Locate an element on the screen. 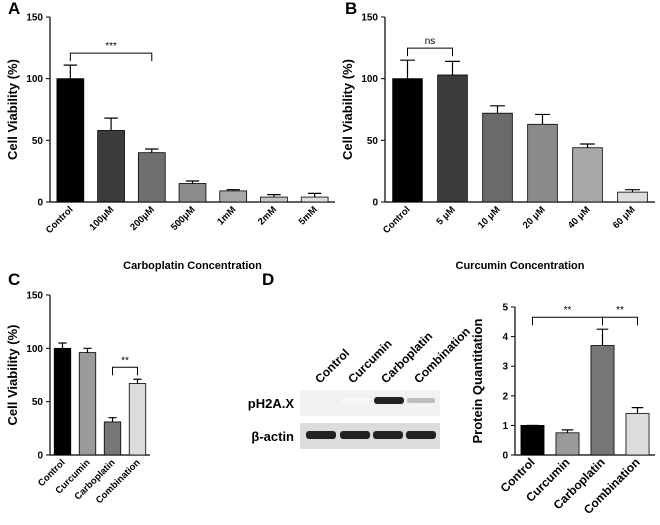 The image size is (660, 525). y-tick-label: 3 is located at coordinates (505, 367).